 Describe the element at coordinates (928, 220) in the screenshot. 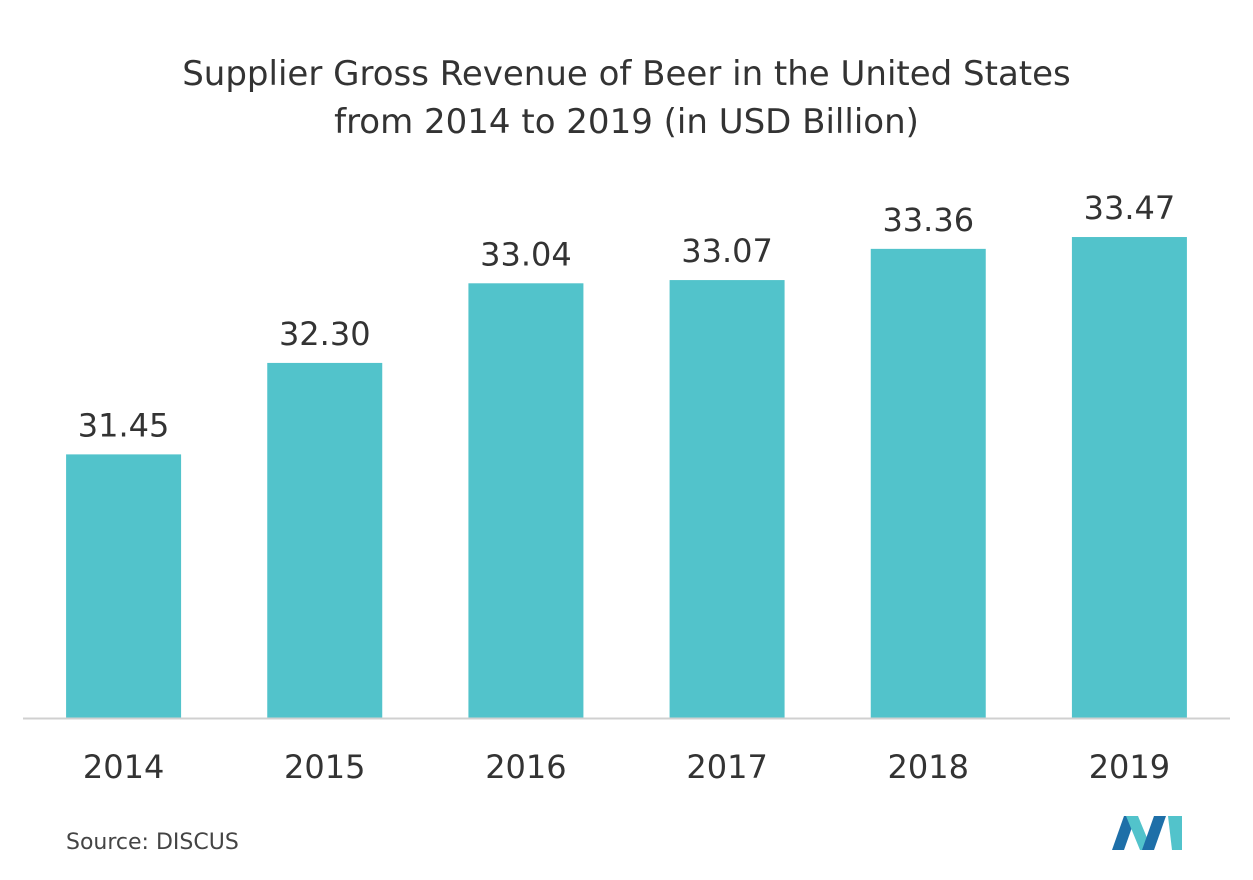

I see `value-label-2018: 33.36` at that location.